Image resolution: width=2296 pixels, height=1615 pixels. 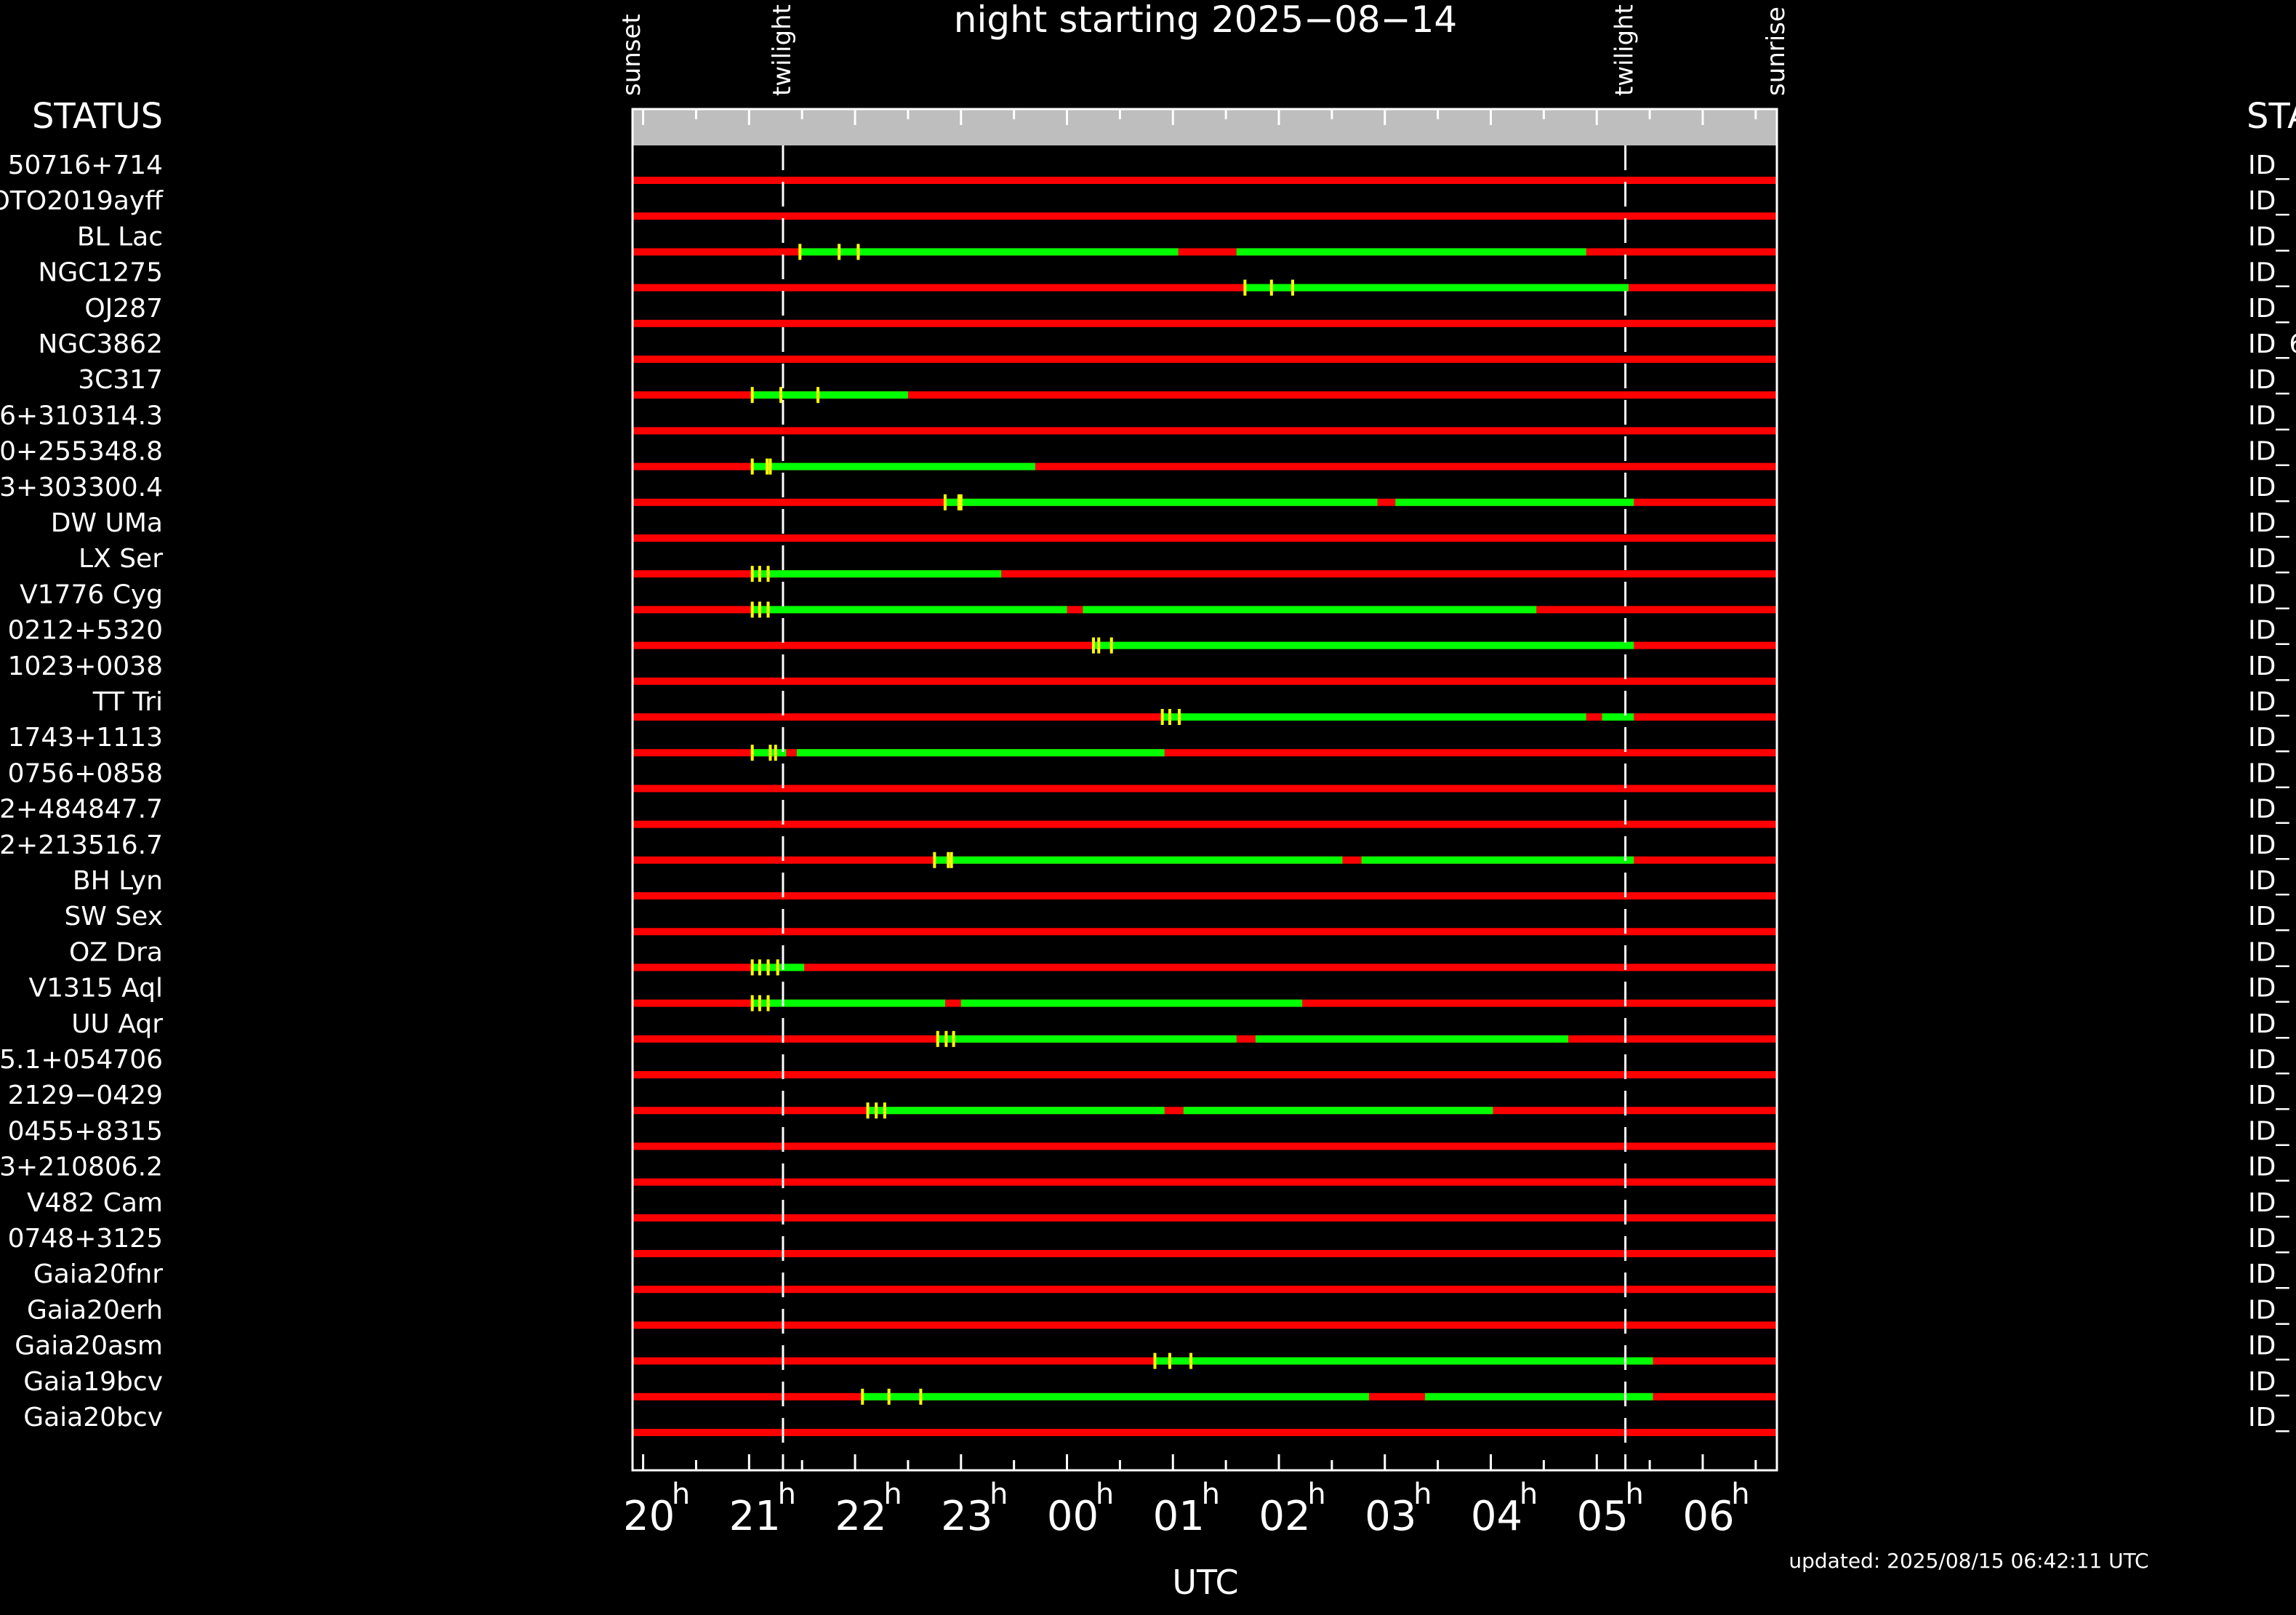 I want to click on row-label: 0+255348.8, so click(x=82, y=452).